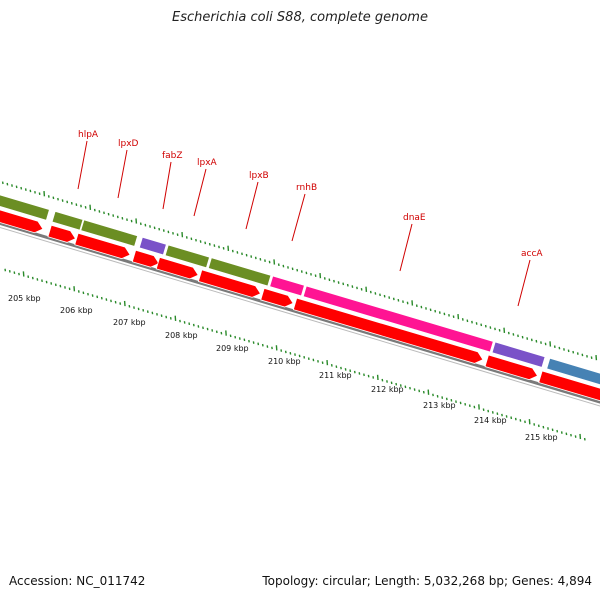 Image resolution: width=600 pixels, height=600 pixels. What do you see at coordinates (181, 335) in the screenshot?
I see `kbp-label: 208 kbp` at bounding box center [181, 335].